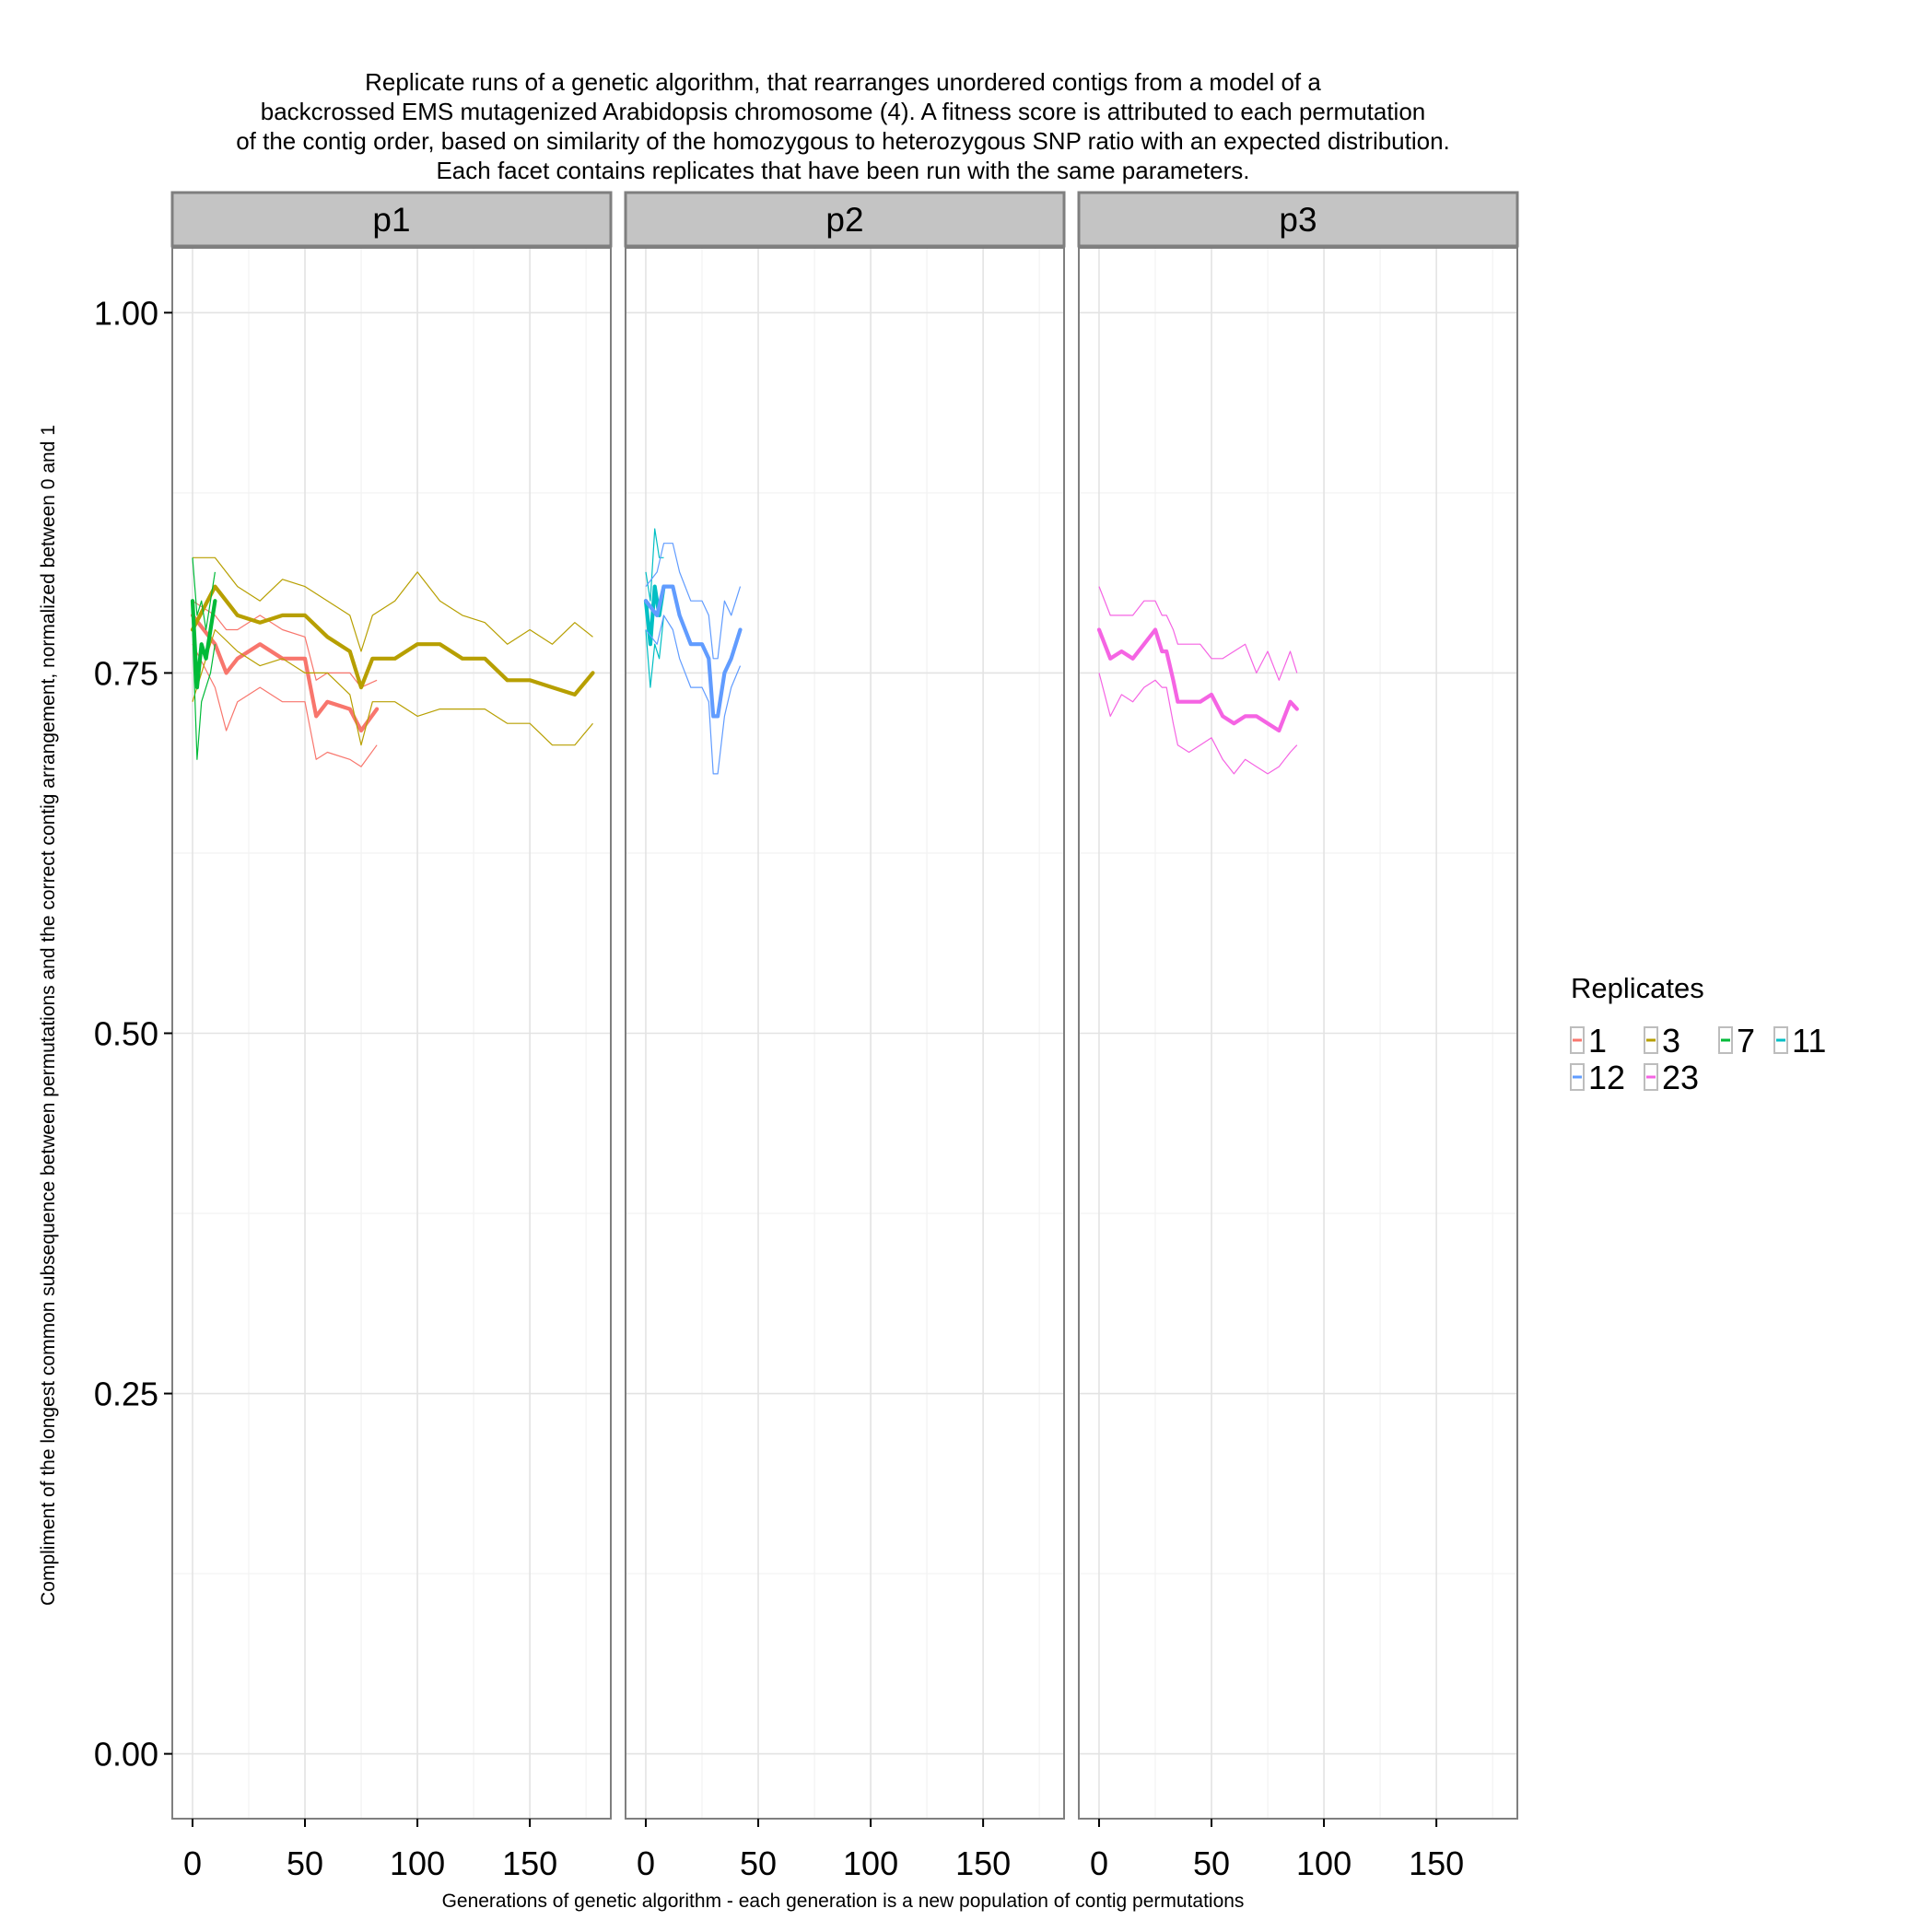  I want to click on legend-label: 7, so click(1746, 1041).